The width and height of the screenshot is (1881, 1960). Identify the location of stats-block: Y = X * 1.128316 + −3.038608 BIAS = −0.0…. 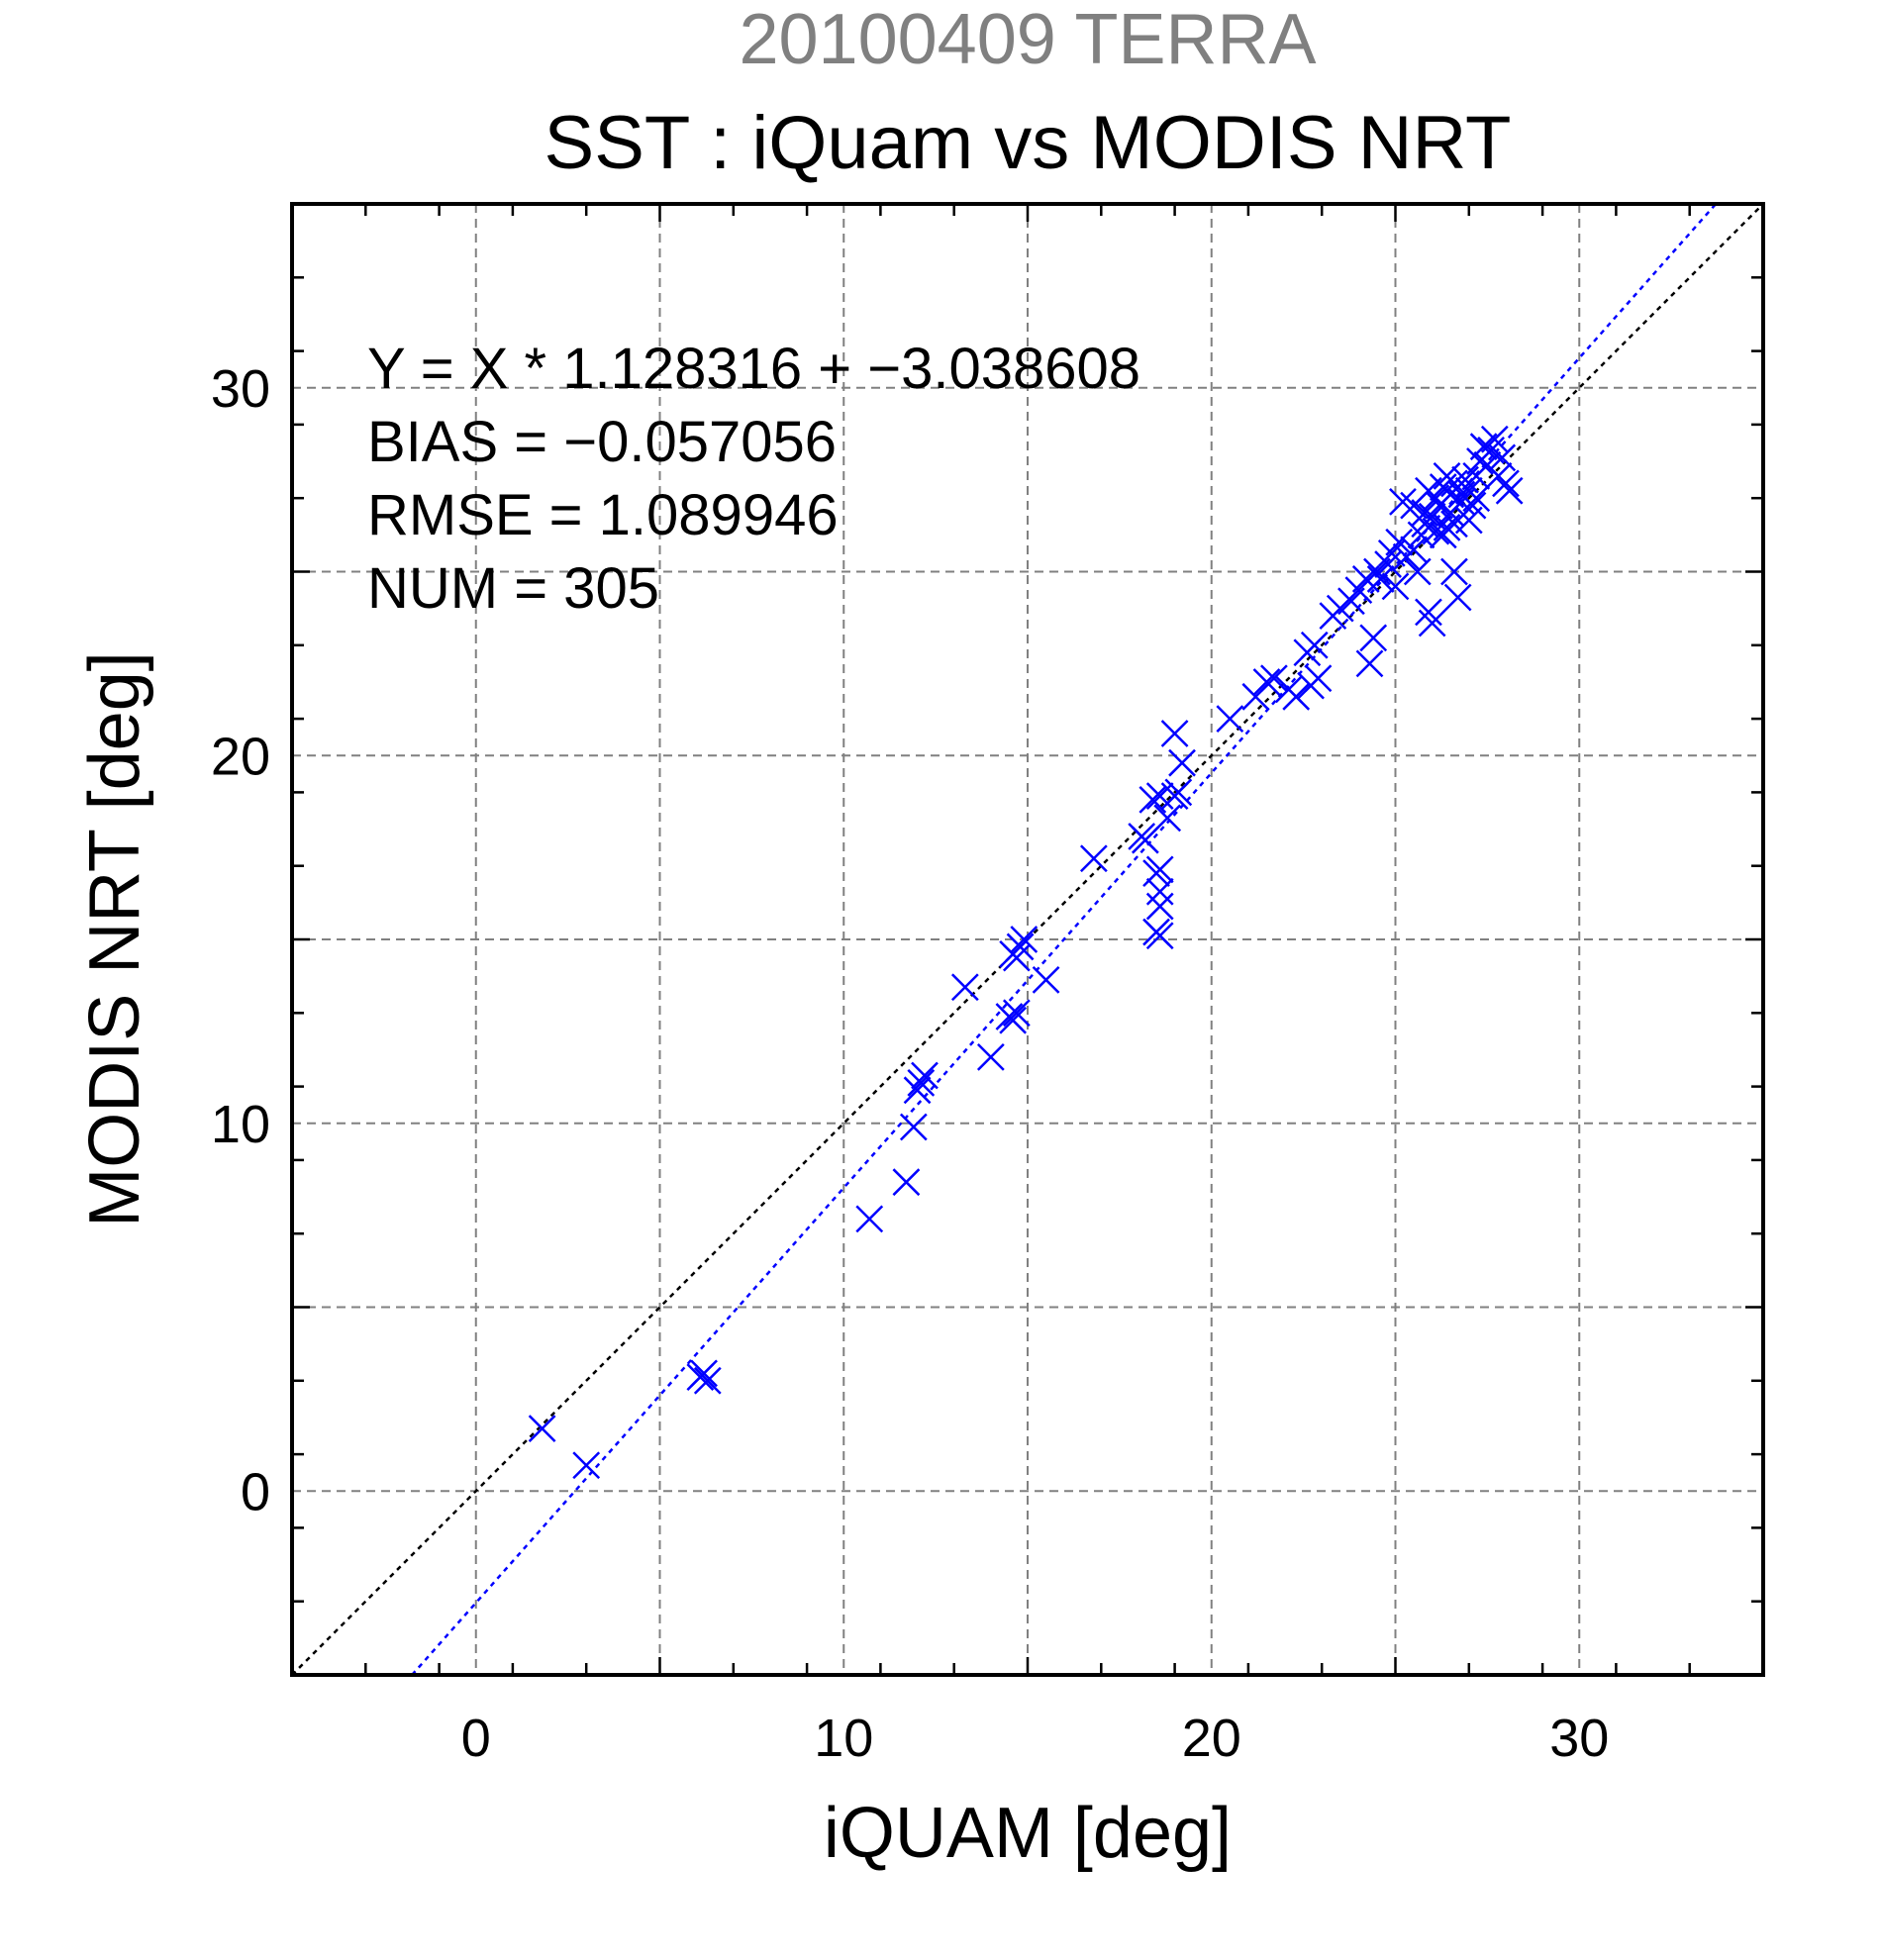
(754, 479).